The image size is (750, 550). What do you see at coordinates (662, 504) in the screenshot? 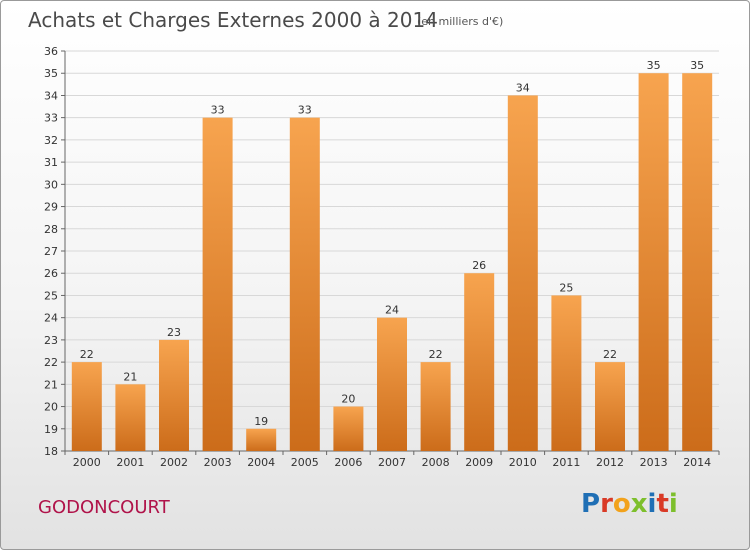
I see `logo-letter: t` at bounding box center [662, 504].